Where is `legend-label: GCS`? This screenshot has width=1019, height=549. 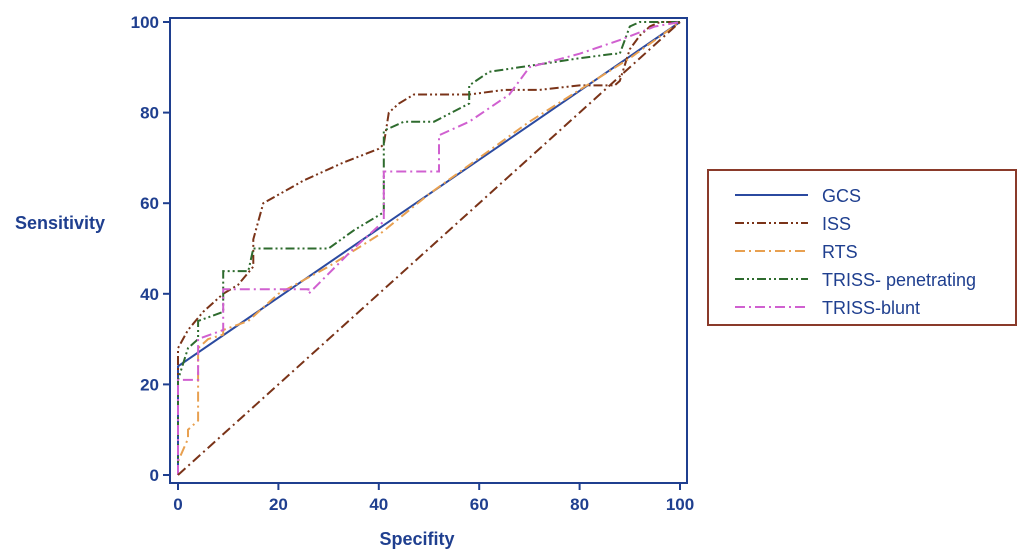
legend-label: GCS is located at coordinates (841, 196).